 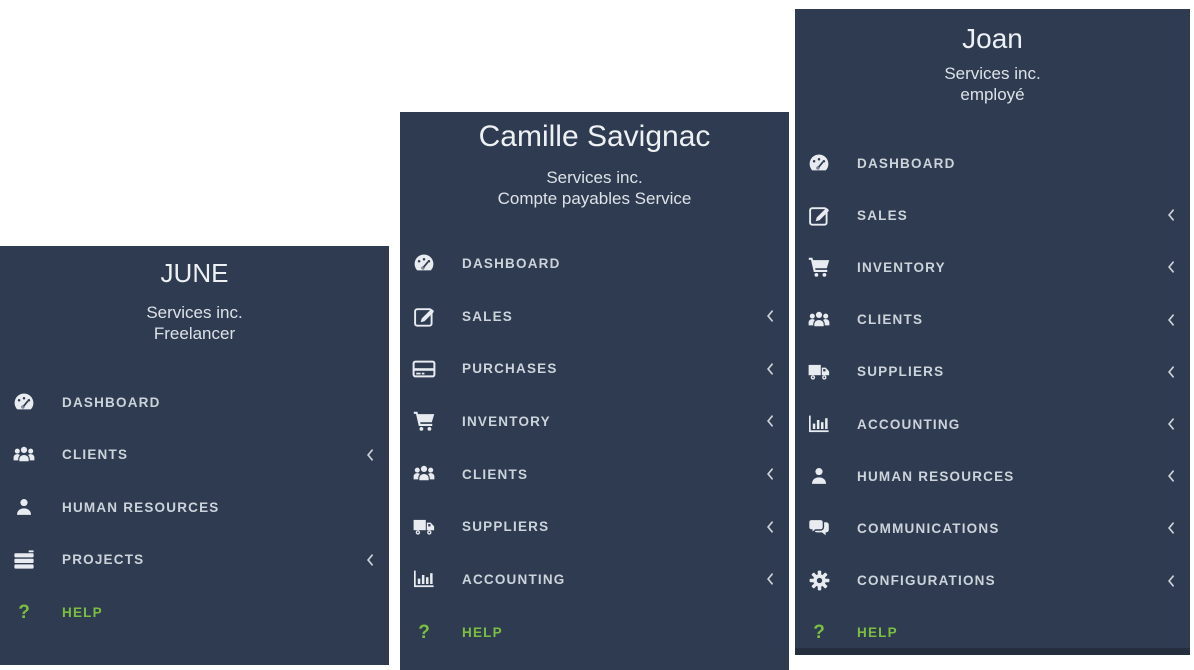 What do you see at coordinates (992, 38) in the screenshot?
I see `user-name: Joan` at bounding box center [992, 38].